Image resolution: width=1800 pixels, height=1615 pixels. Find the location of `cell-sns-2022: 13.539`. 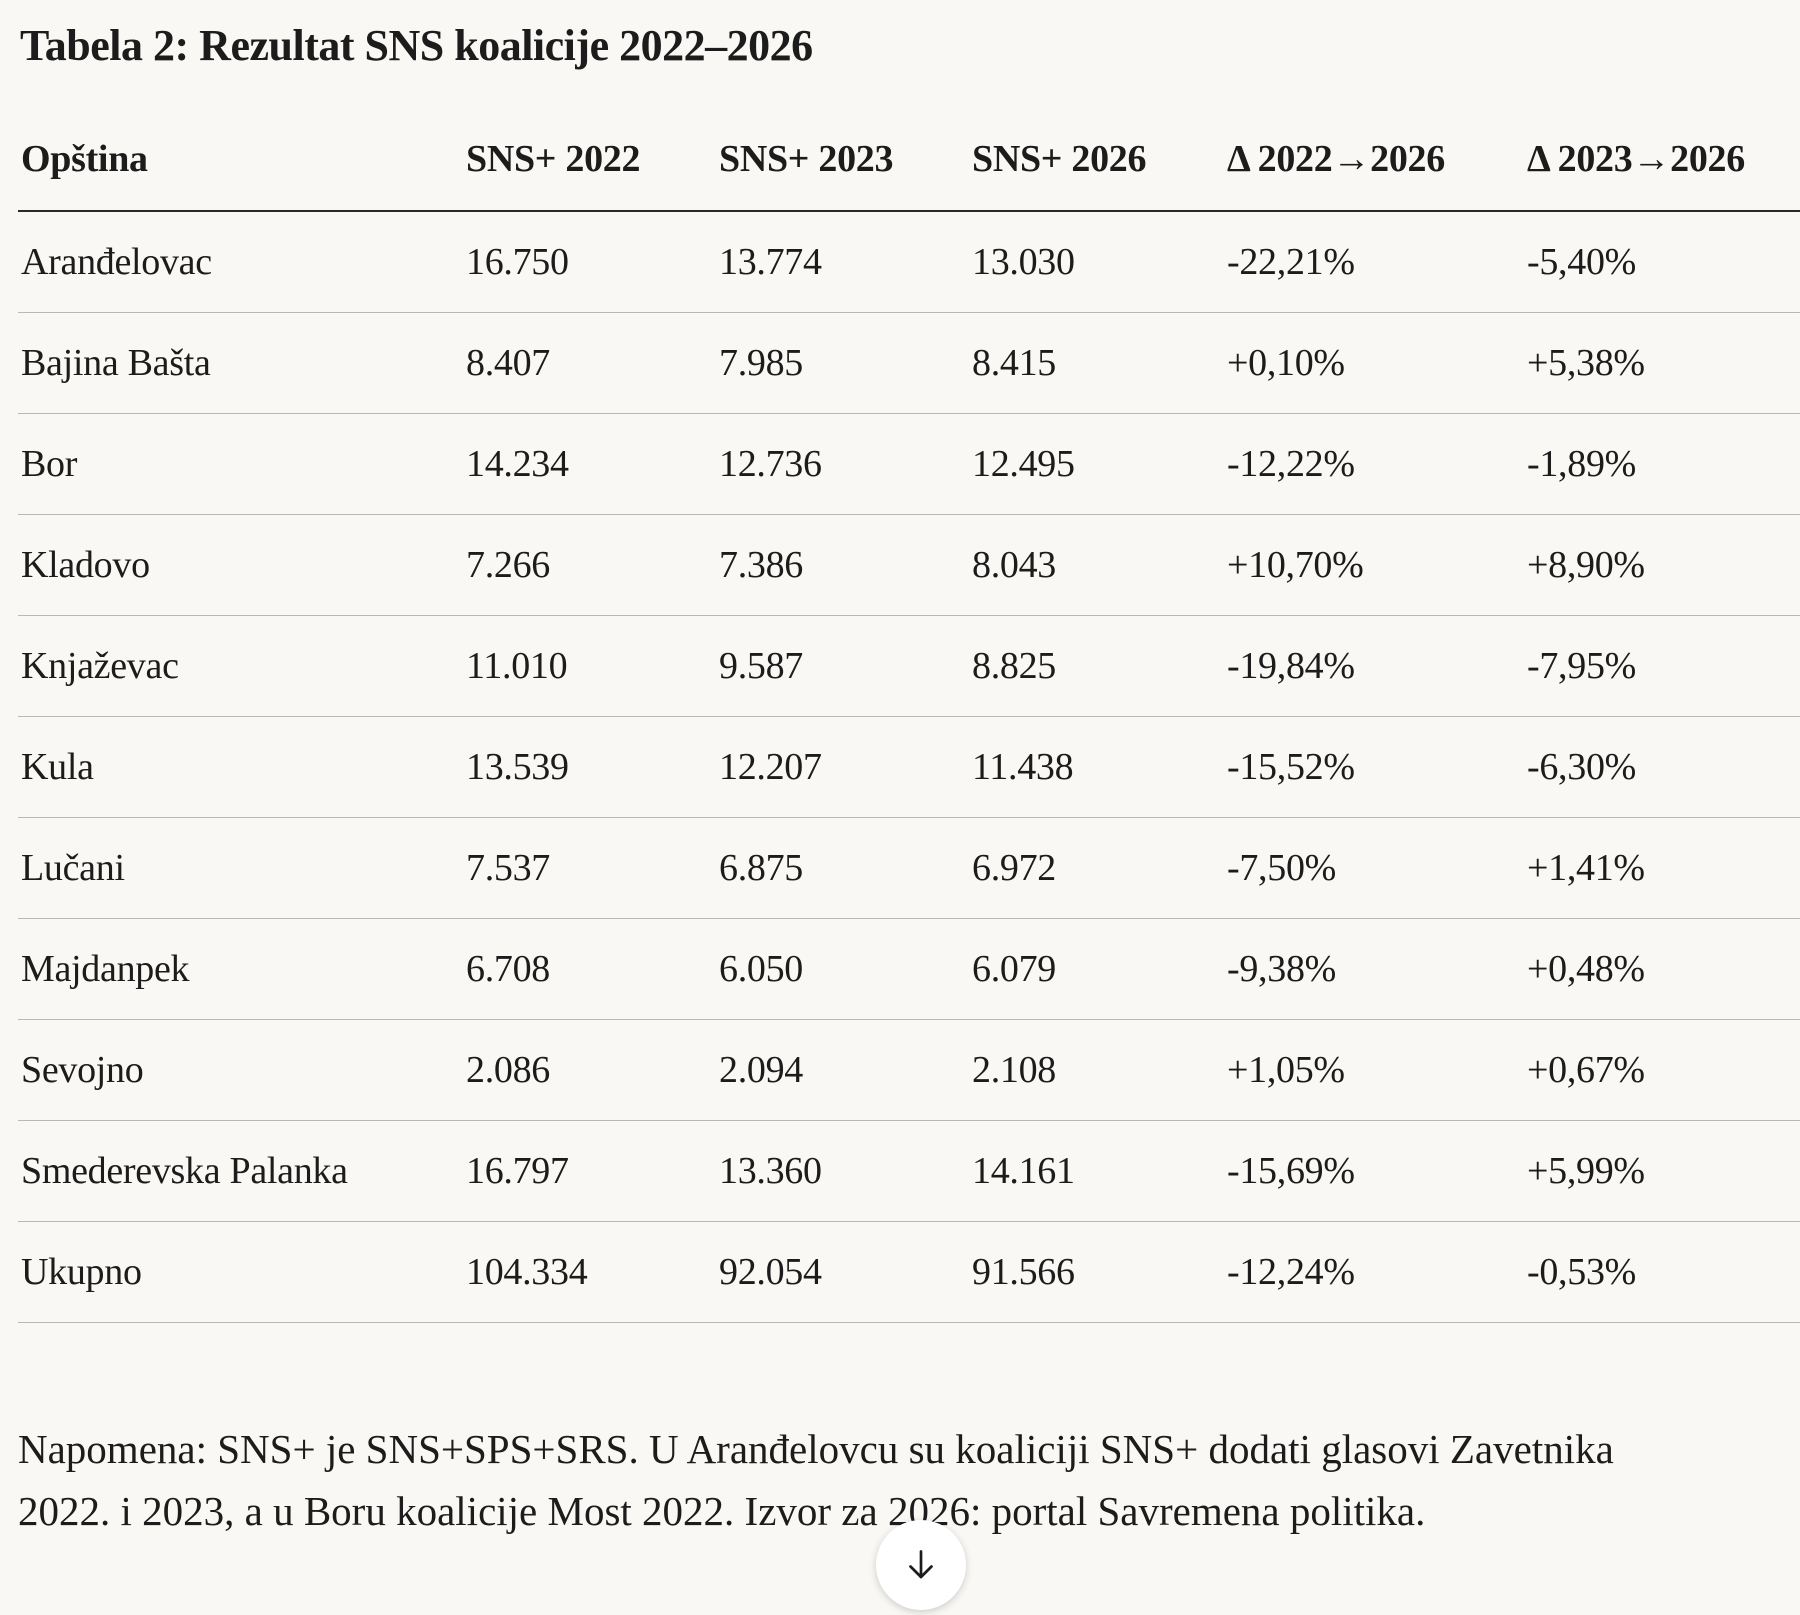

cell-sns-2022: 13.539 is located at coordinates (589, 767).